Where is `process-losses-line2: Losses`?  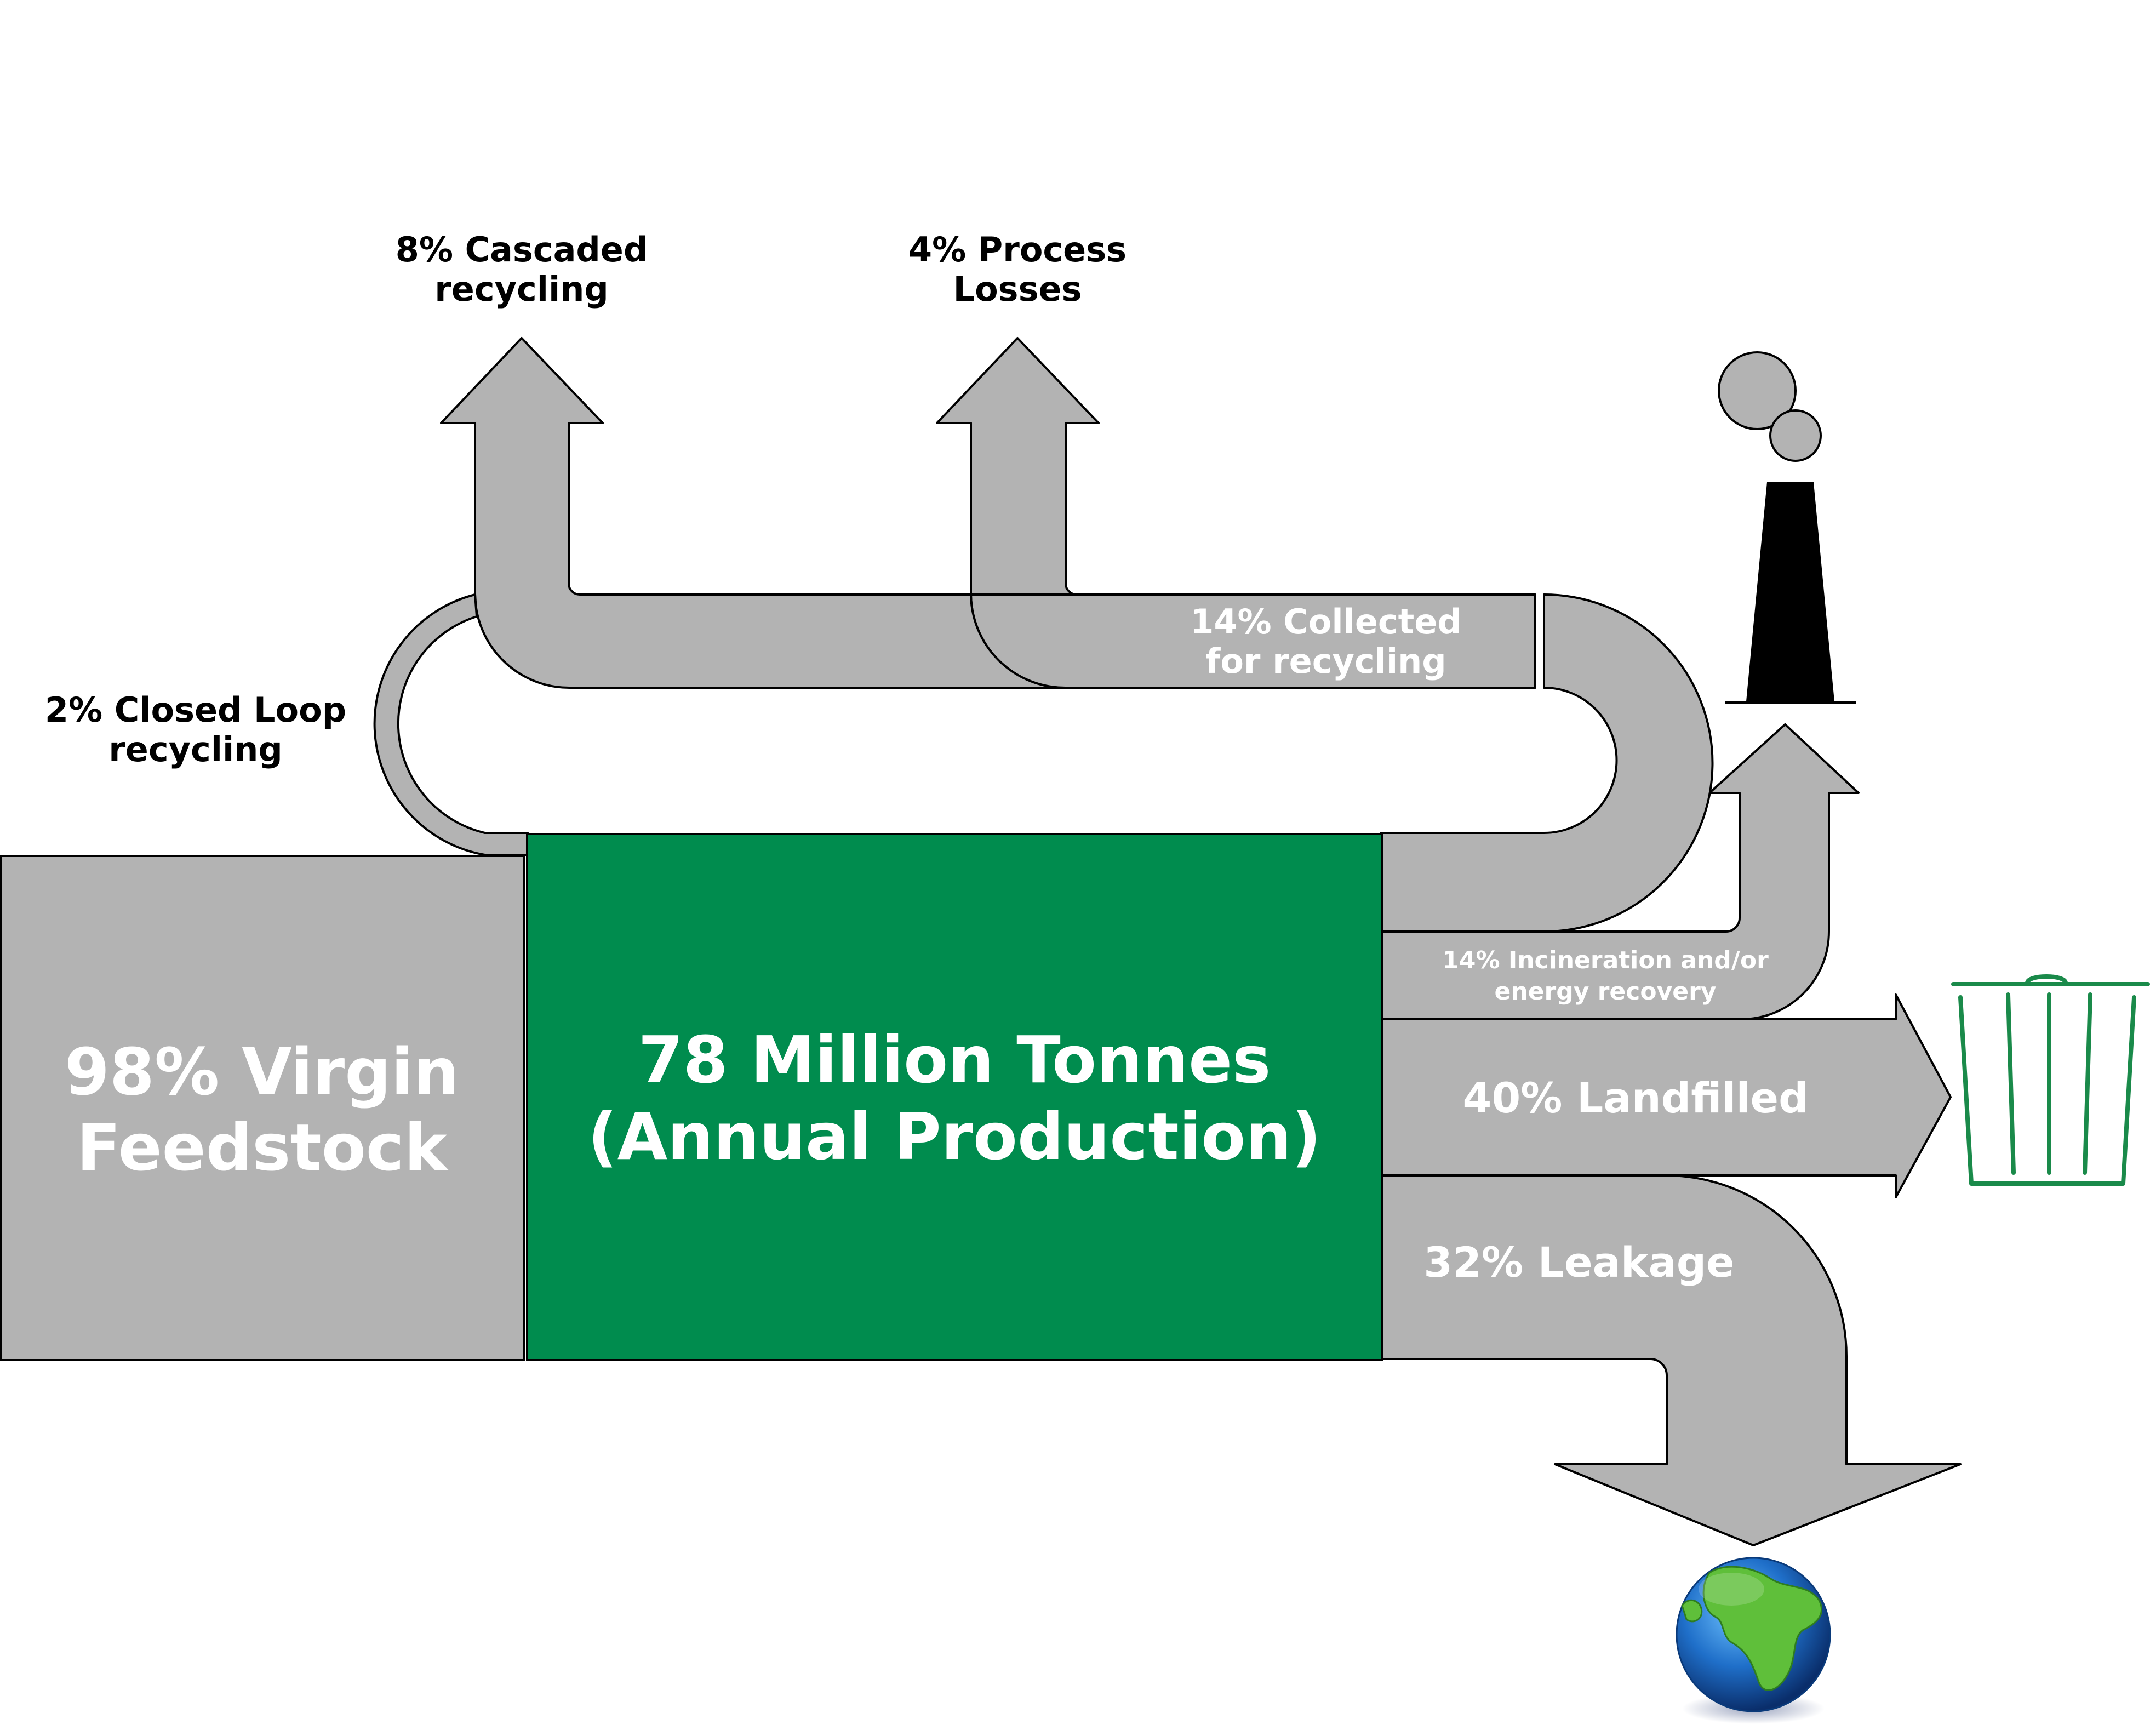
process-losses-line2: Losses is located at coordinates (1018, 289).